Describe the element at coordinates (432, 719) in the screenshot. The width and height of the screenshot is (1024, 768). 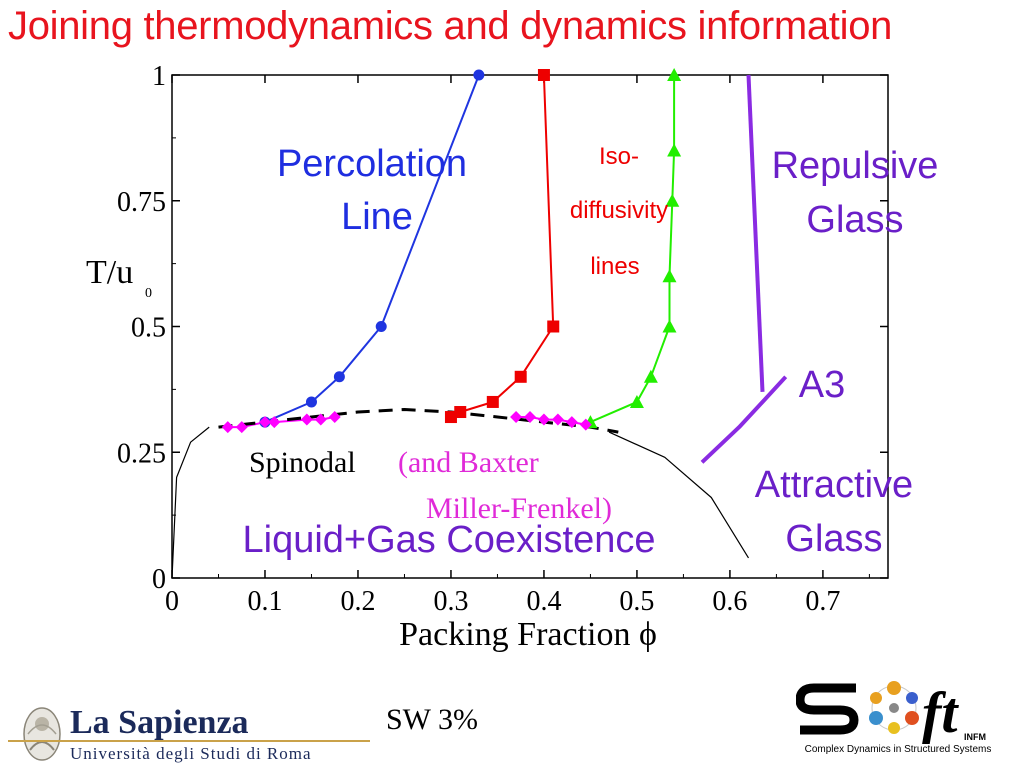
I see `slide-caption: SW 3%` at that location.